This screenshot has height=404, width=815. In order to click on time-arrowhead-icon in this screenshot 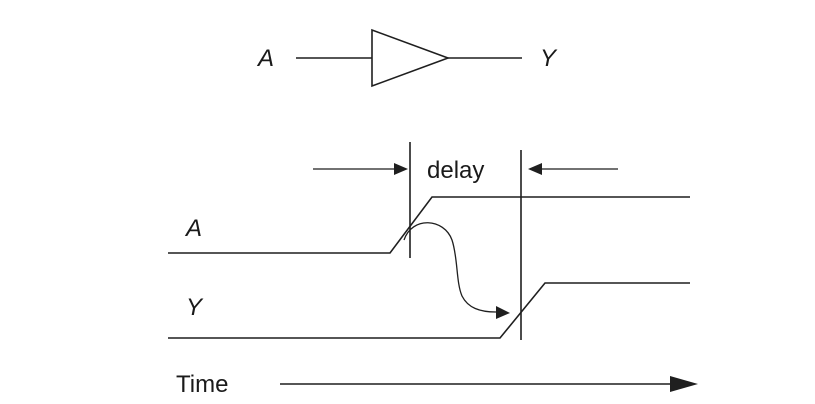, I will do `click(684, 384)`.